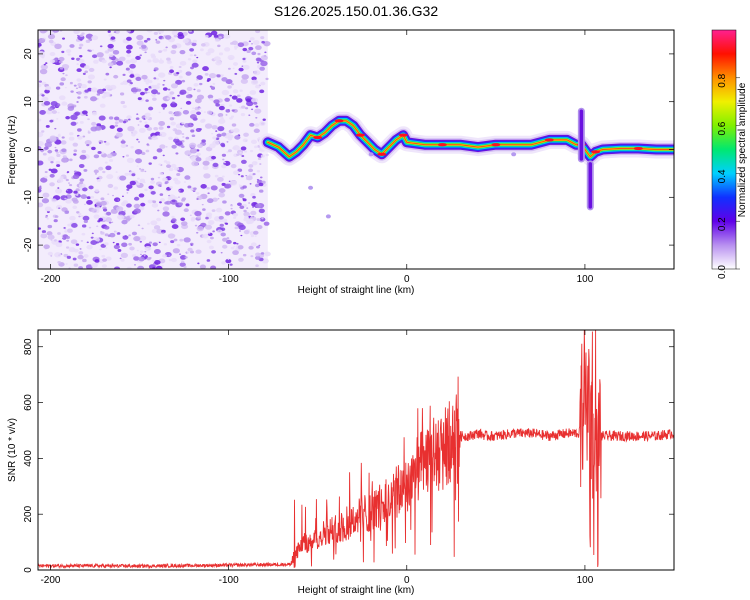 The image size is (750, 600). I want to click on colorbar-tick-label: 0.8, so click(722, 80).